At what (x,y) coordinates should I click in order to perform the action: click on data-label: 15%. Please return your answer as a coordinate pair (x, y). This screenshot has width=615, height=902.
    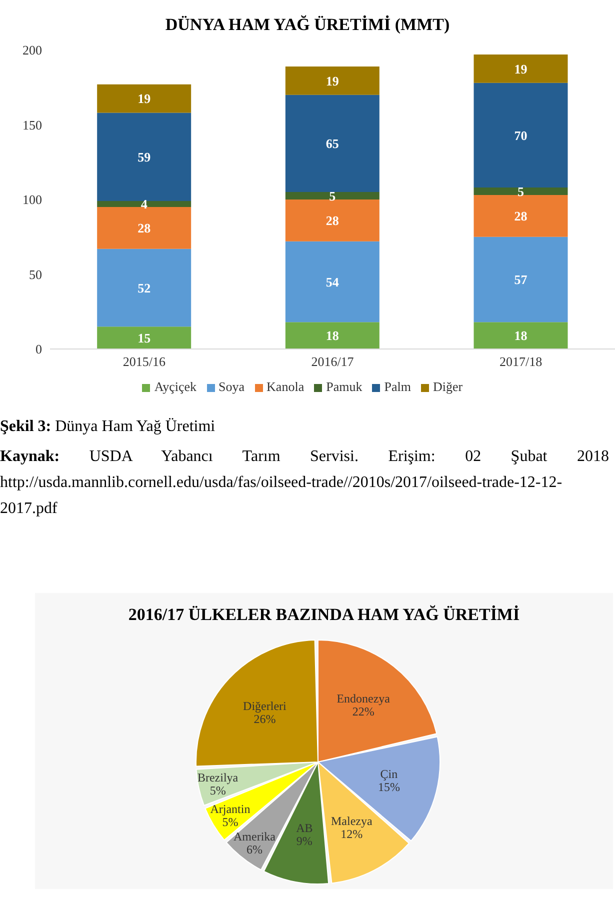
    Looking at the image, I should click on (389, 787).